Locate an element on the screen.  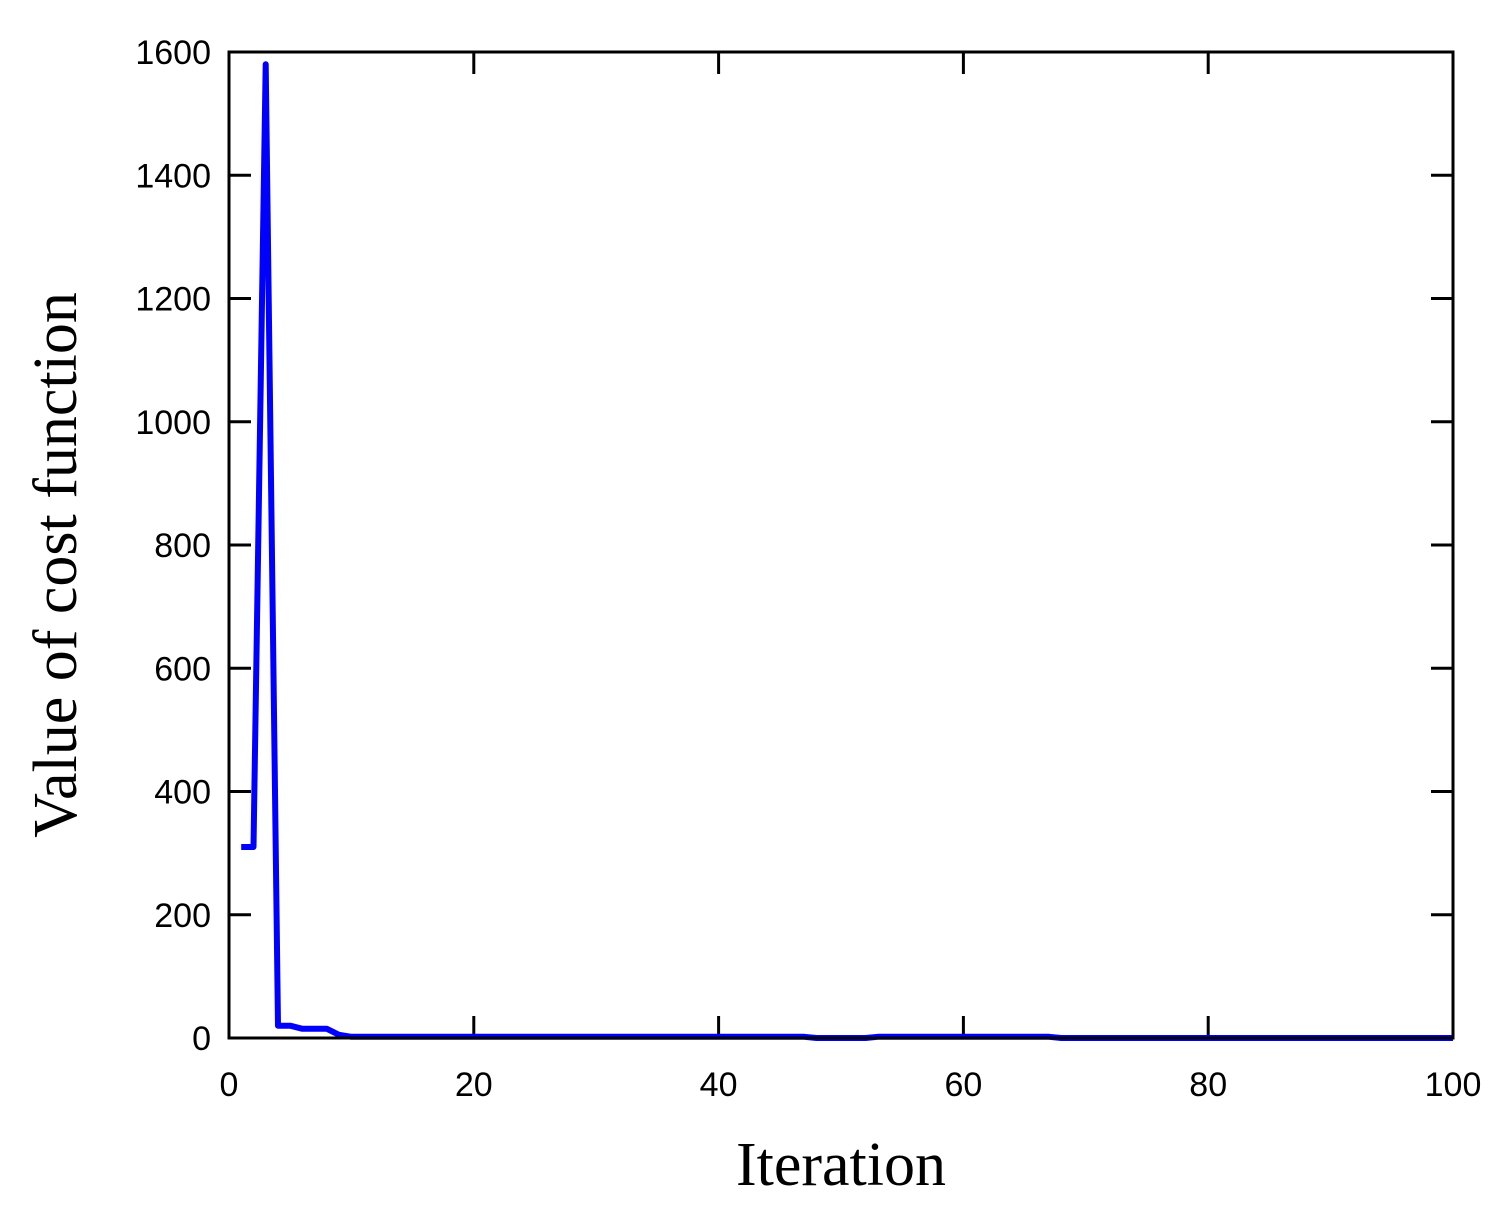
x-tick-label: 100 is located at coordinates (1453, 1085).